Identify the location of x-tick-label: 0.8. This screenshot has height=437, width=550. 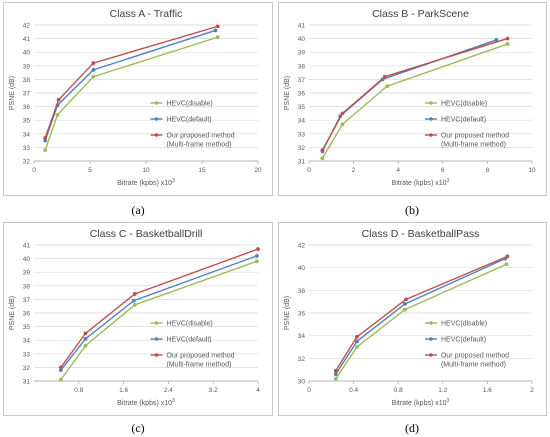
(78, 390).